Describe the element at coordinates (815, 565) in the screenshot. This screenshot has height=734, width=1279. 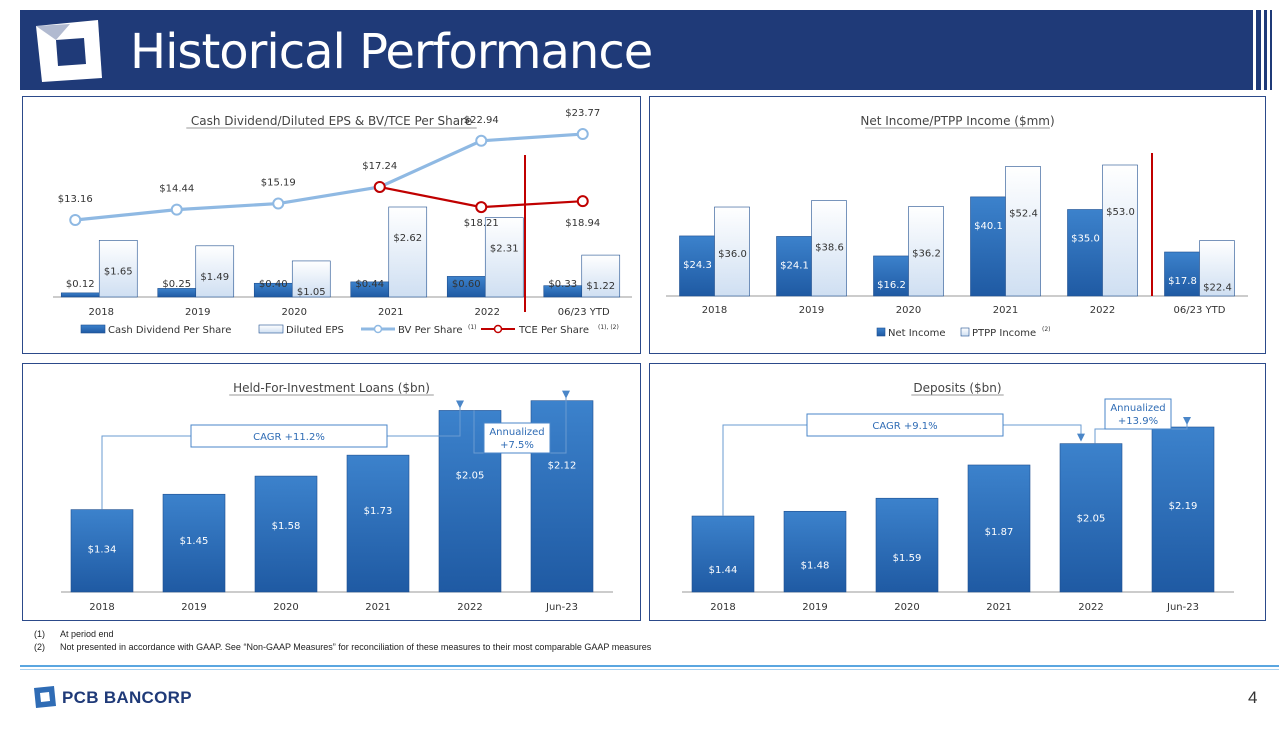
I see `bar-value-label: $1.48` at that location.